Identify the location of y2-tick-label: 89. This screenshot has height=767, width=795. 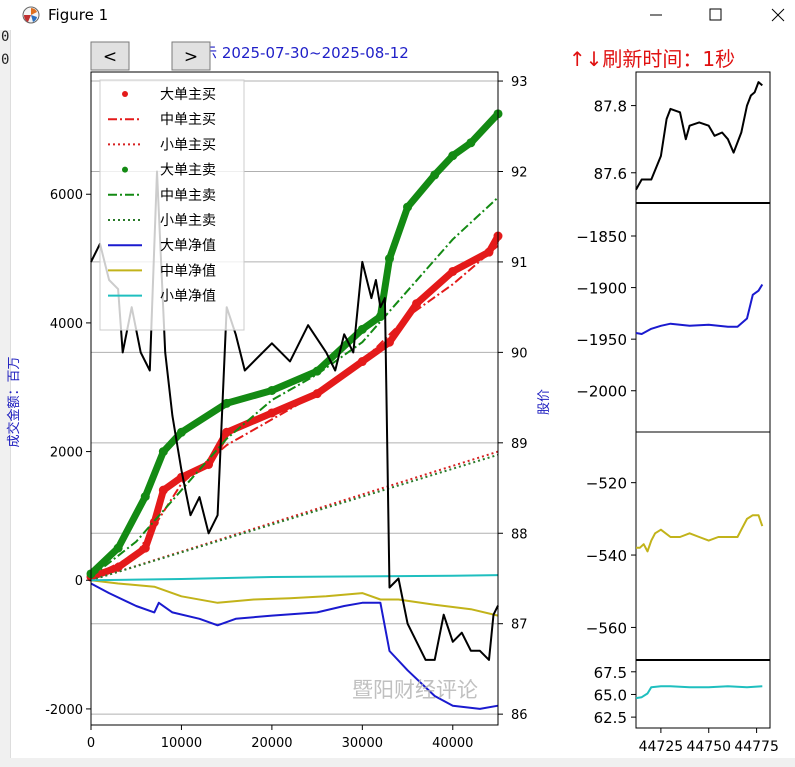
(519, 444).